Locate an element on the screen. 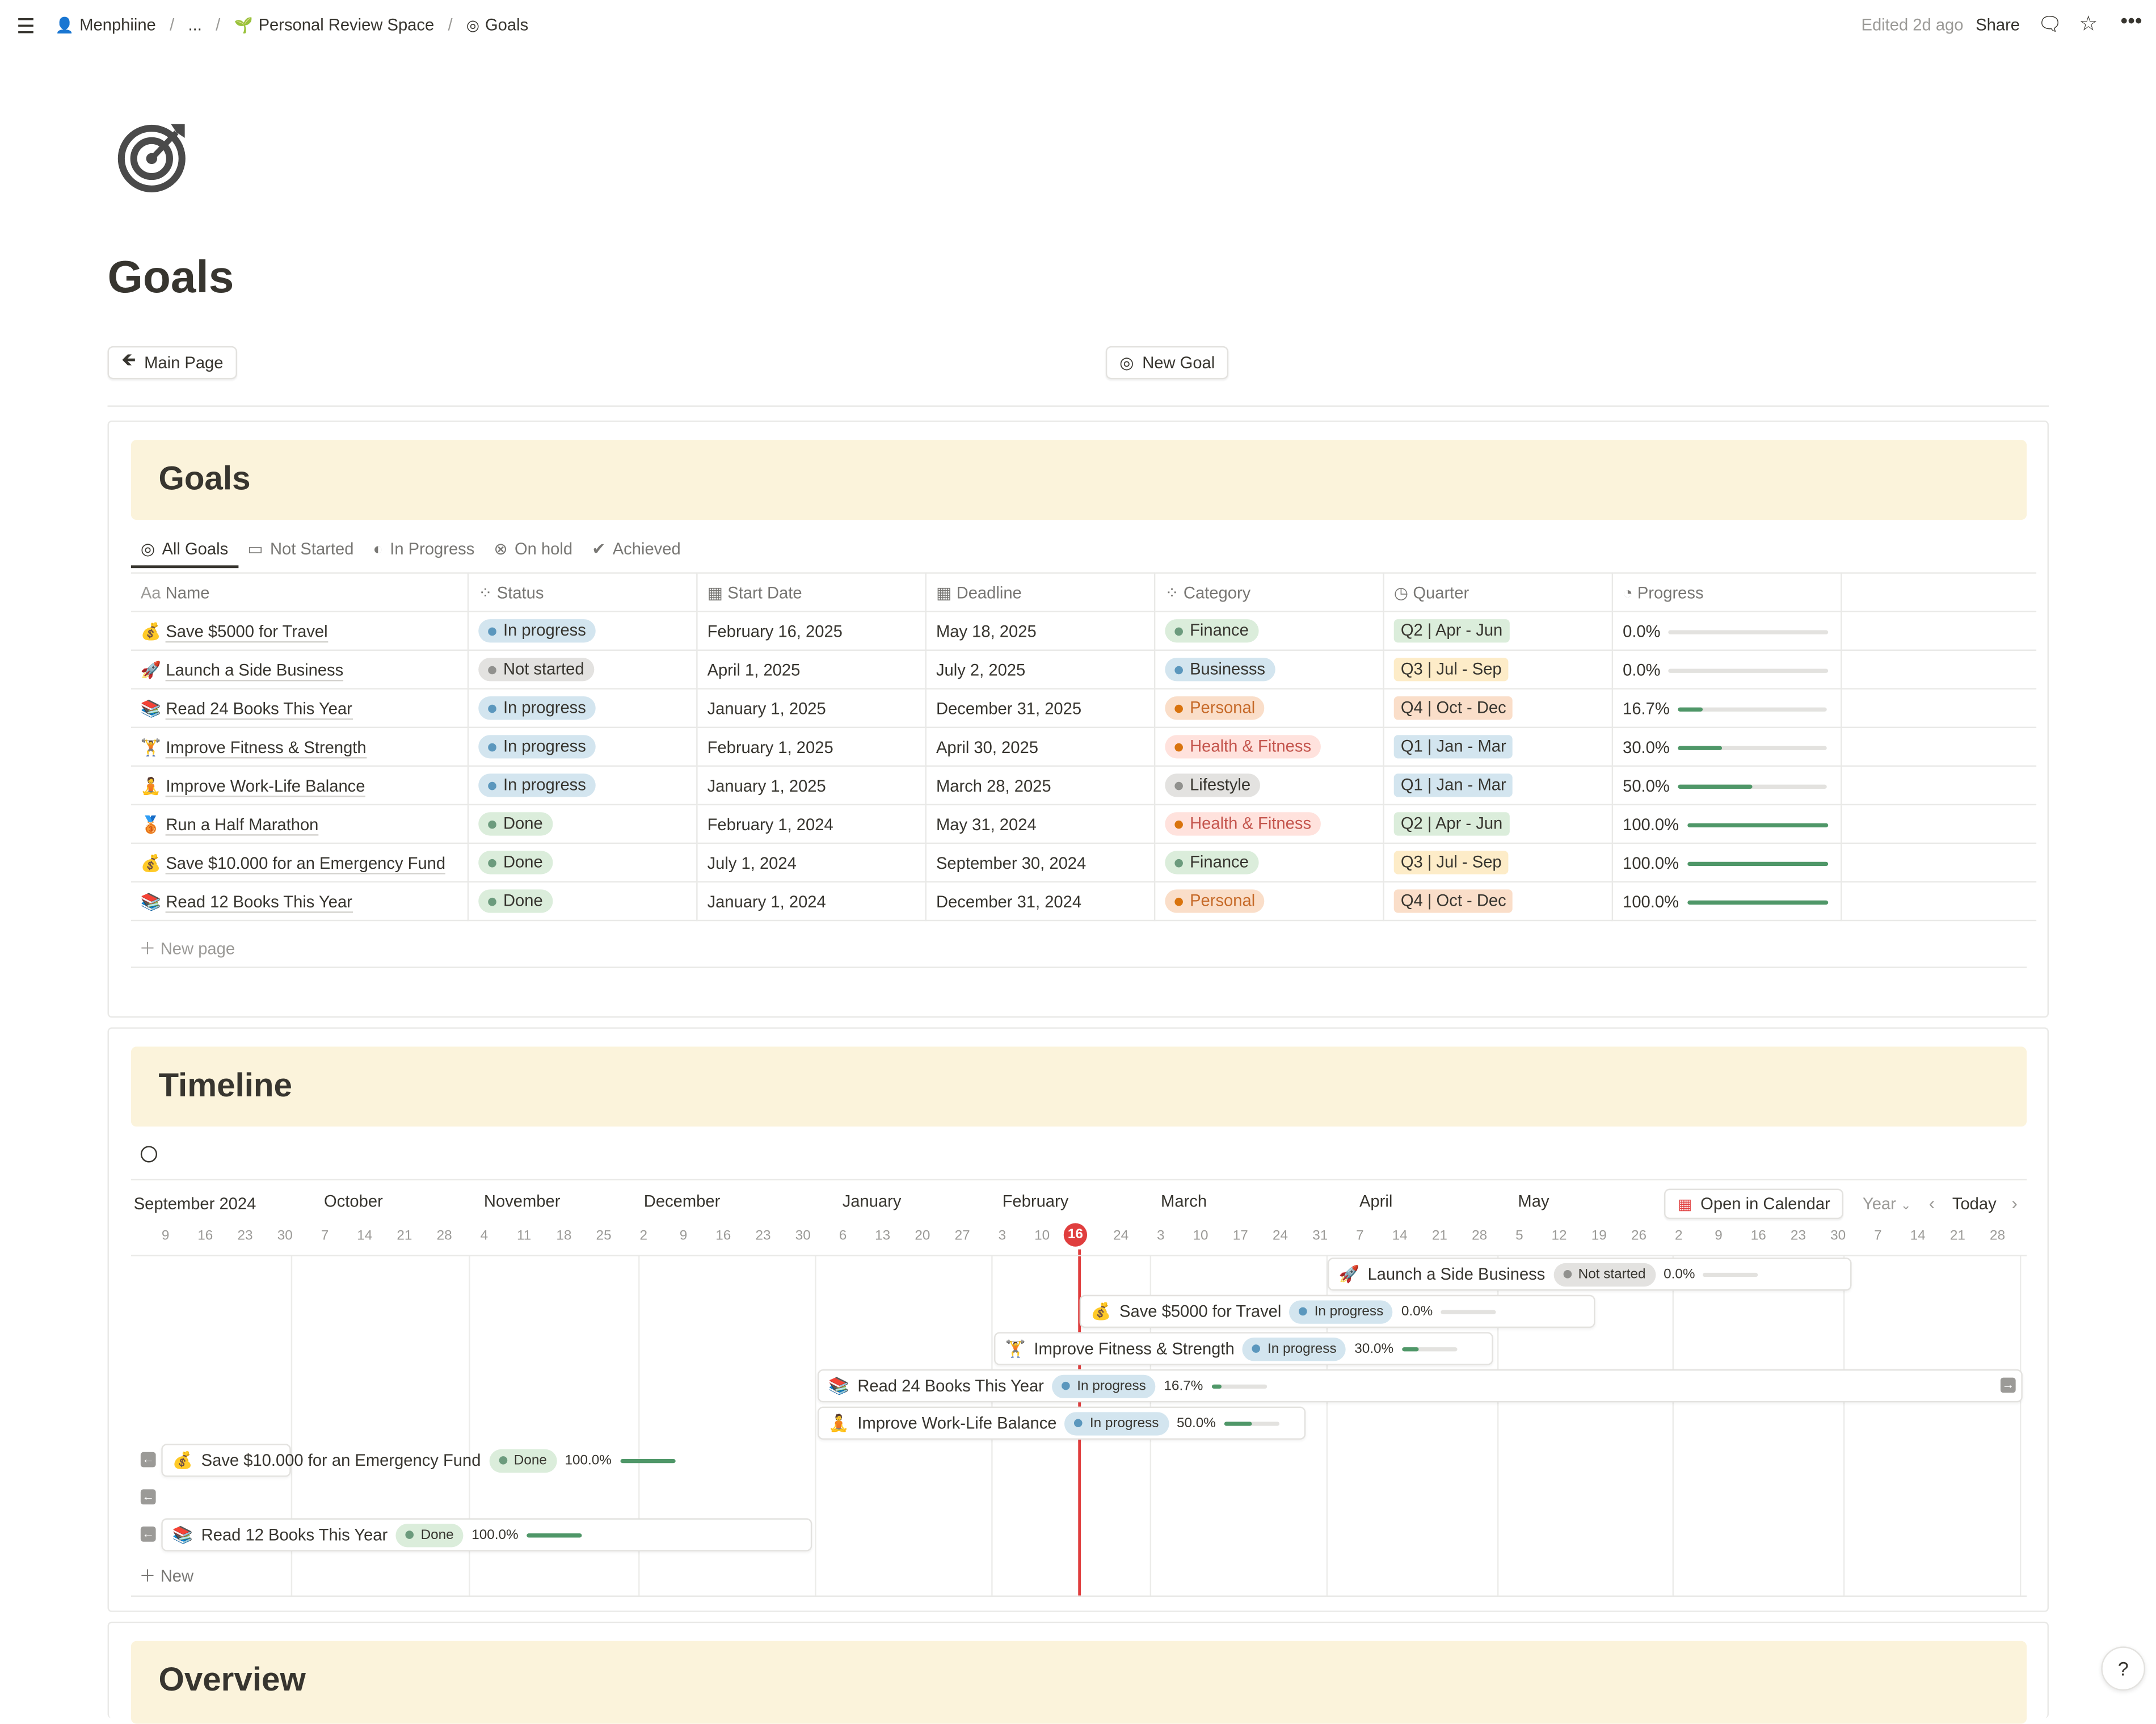 The image size is (2156, 1724). cell-name: 🧘 Improve Work-Life Balance is located at coordinates (300, 786).